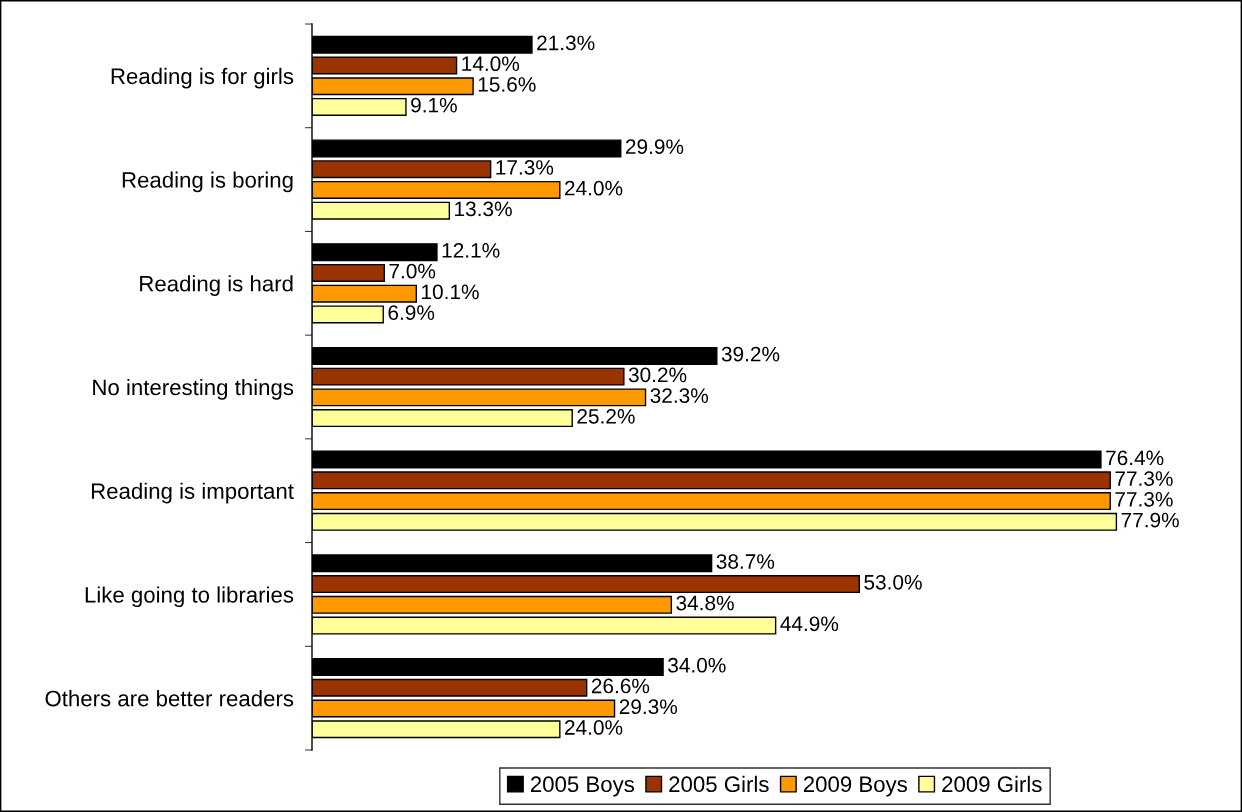 The width and height of the screenshot is (1242, 812). I want to click on legend-label: 2005 Boys, so click(582, 786).